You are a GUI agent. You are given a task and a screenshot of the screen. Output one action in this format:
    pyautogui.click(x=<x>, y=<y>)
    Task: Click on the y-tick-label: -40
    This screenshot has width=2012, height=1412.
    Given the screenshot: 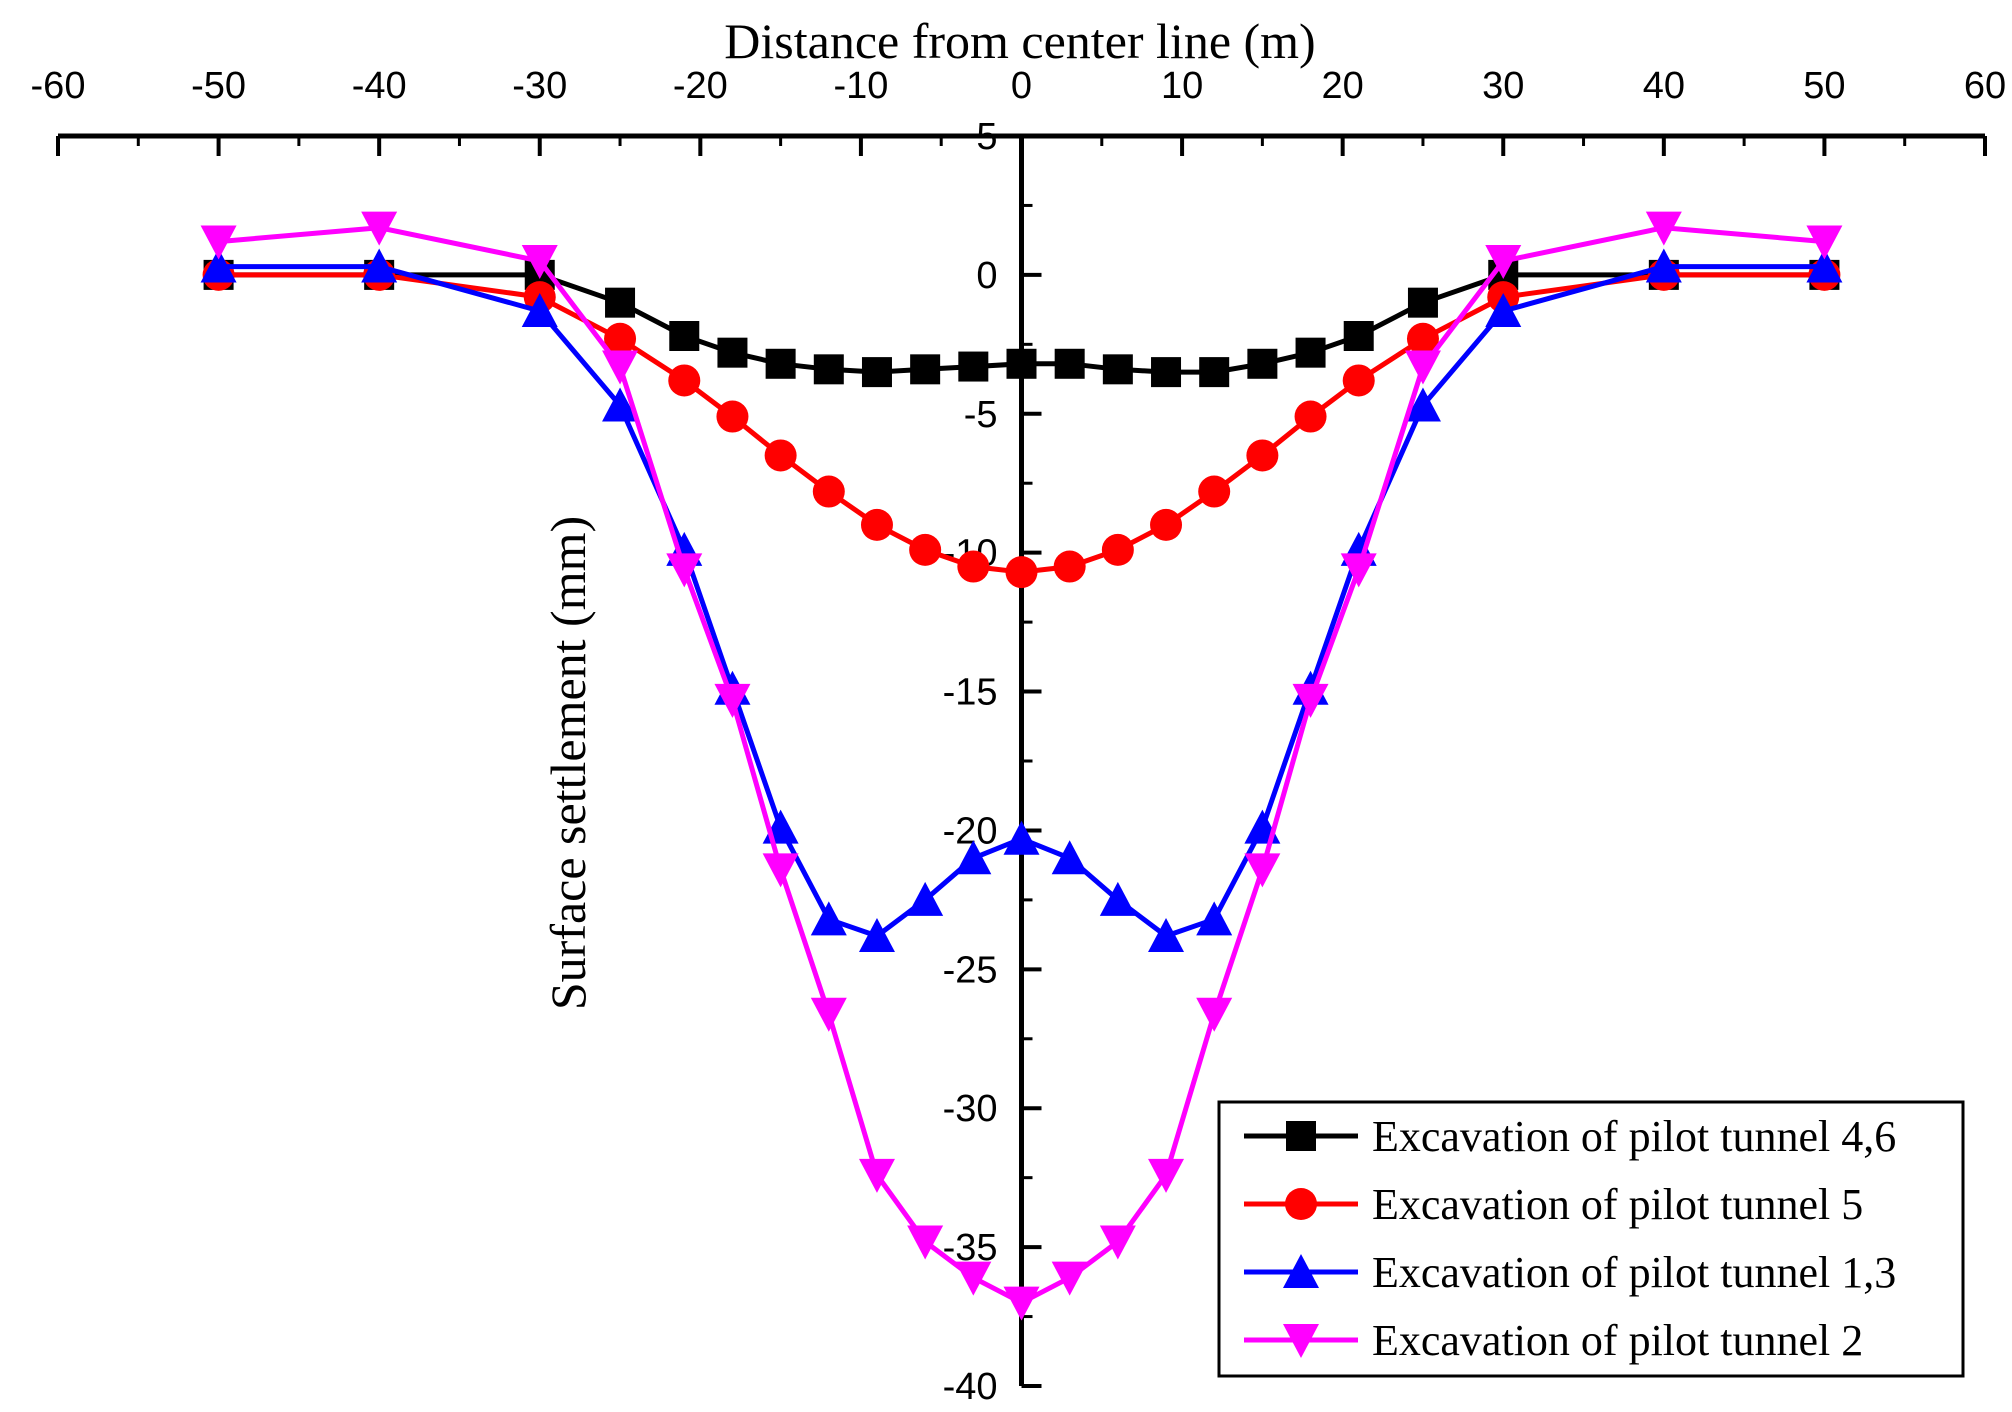 What is the action you would take?
    pyautogui.click(x=970, y=1387)
    